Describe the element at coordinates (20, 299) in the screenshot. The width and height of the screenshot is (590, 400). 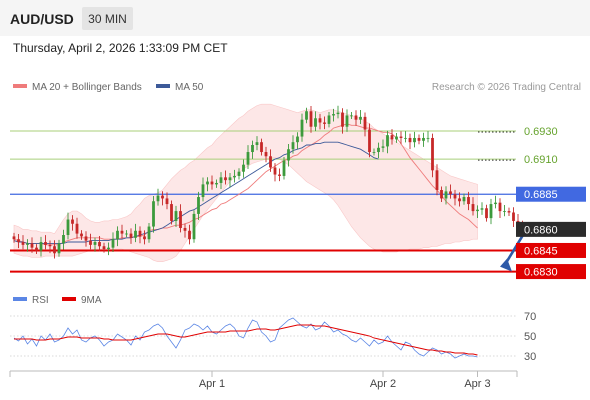
I see `legend-rsi-swatch` at that location.